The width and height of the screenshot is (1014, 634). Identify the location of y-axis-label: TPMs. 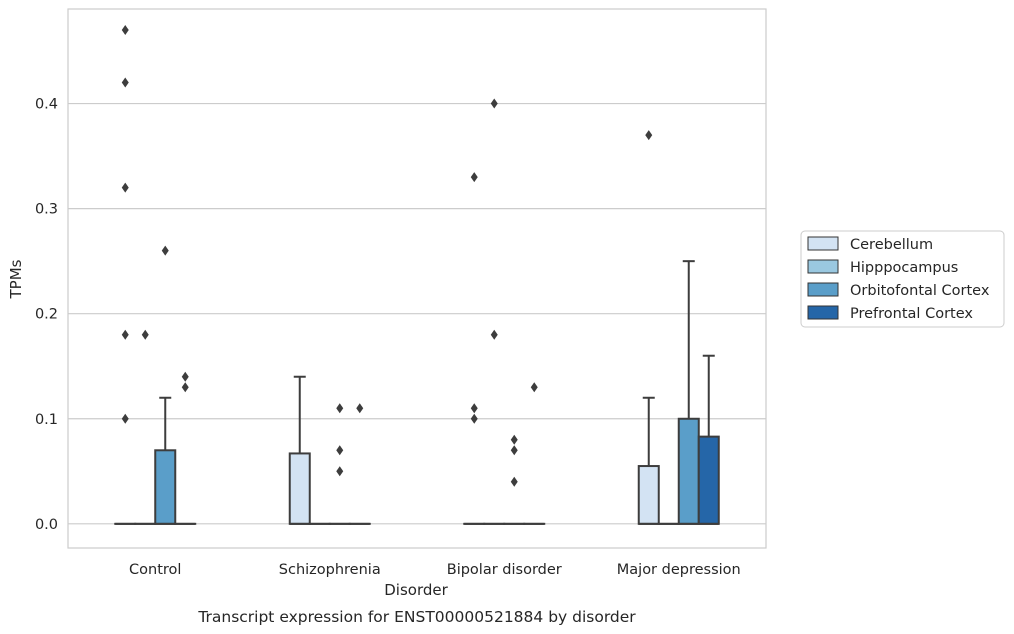
(16, 279).